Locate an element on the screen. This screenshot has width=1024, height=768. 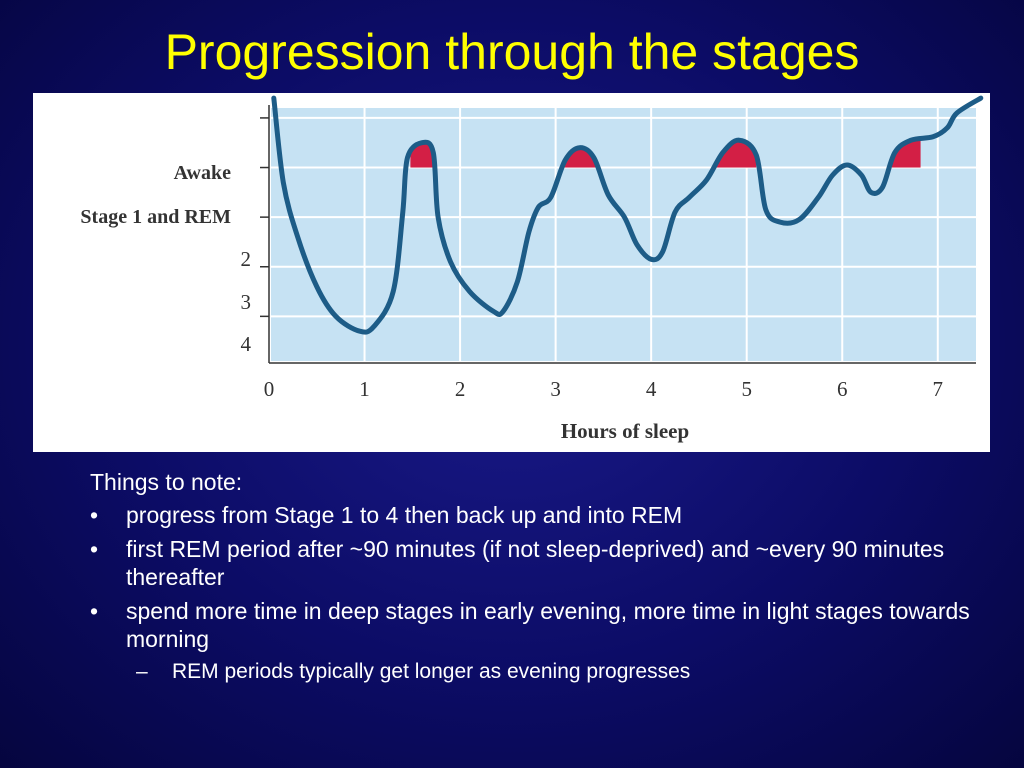
y-label-awake: Awake is located at coordinates (203, 173).